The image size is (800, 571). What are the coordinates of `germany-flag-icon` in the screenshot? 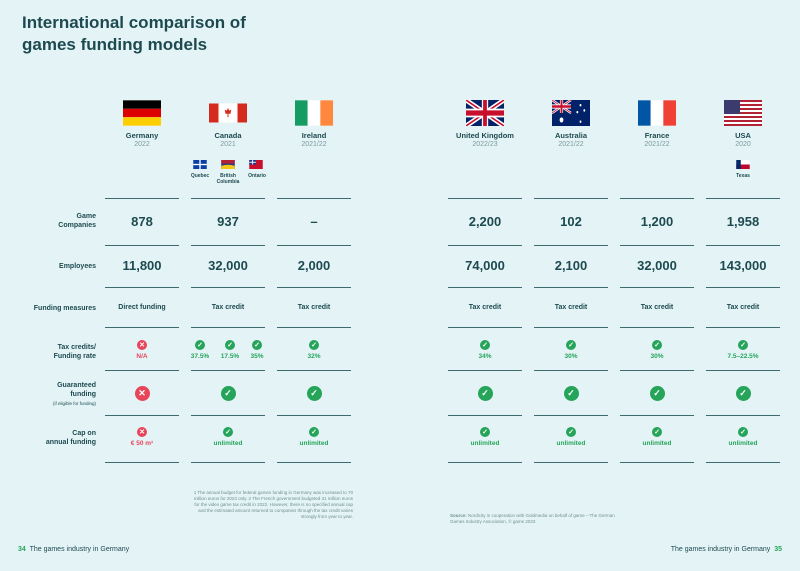 It's located at (142, 113).